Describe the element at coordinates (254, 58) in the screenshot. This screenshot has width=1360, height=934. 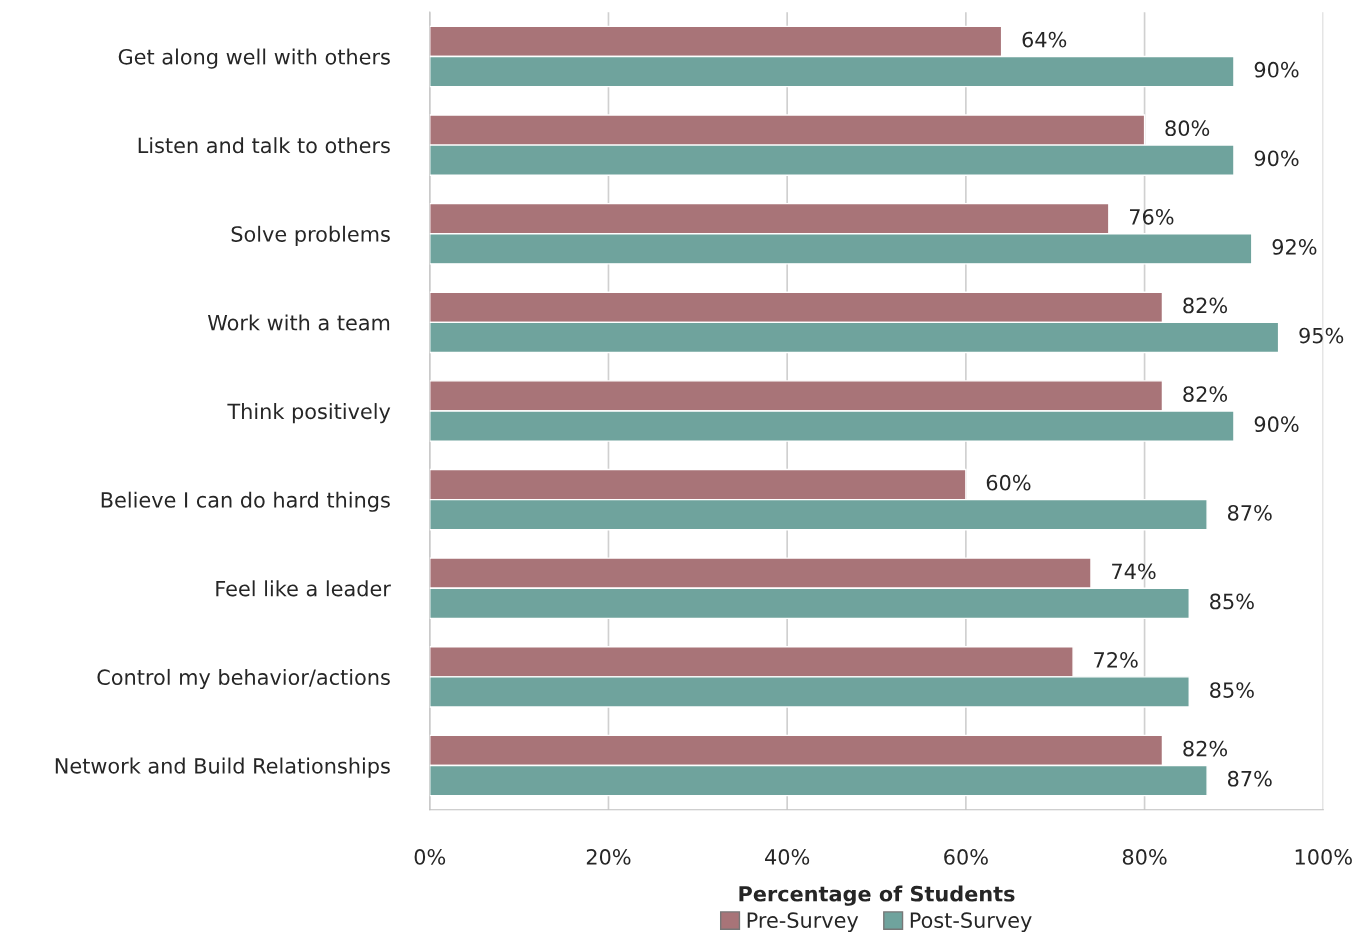
I see `y-tick-label: Get along well with others` at that location.